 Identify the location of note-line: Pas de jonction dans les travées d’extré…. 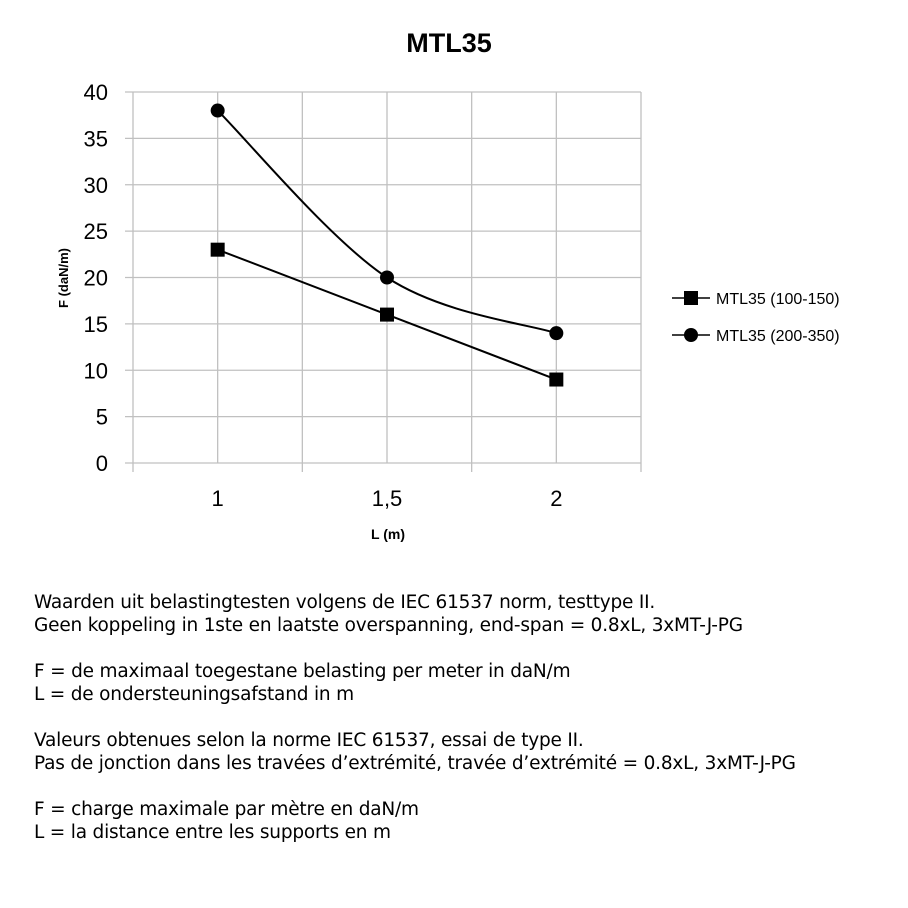
(415, 763).